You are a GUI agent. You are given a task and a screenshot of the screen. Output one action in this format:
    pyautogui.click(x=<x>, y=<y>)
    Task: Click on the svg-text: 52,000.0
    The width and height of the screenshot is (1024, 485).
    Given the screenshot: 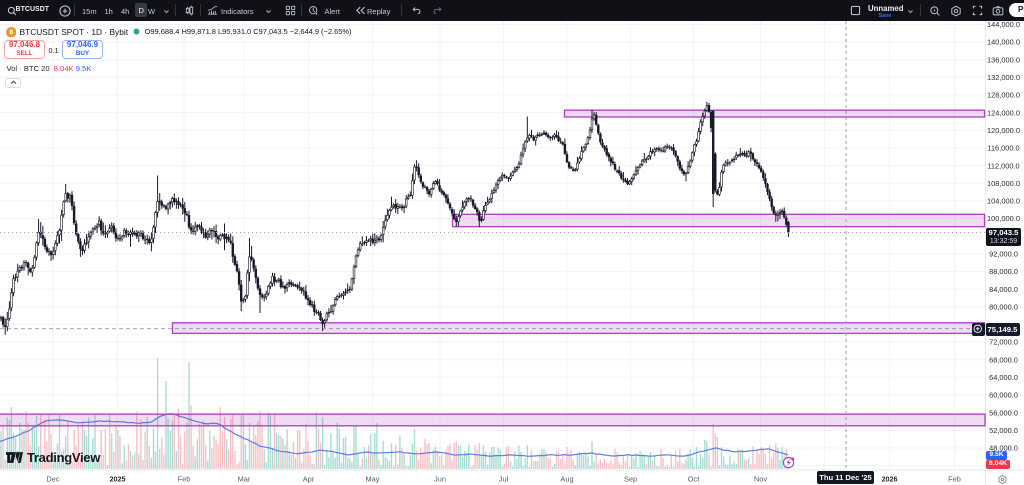 What is the action you would take?
    pyautogui.click(x=1003, y=430)
    